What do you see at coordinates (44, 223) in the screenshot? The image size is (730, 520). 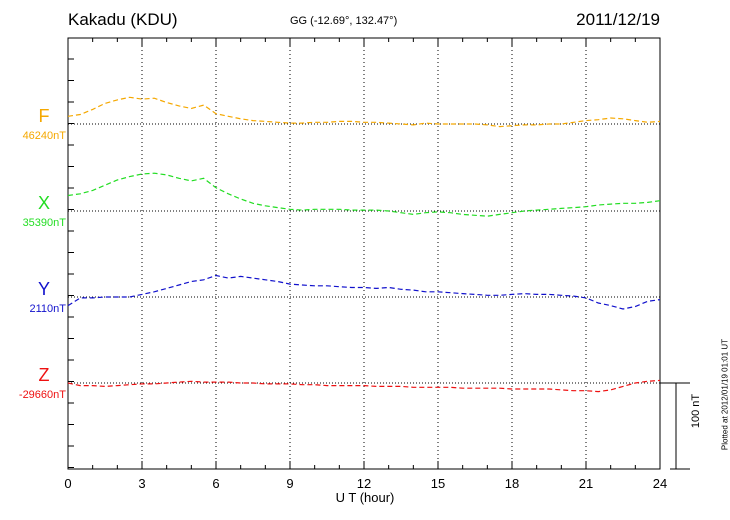 I see `channel-baseline-x: 35390nT` at bounding box center [44, 223].